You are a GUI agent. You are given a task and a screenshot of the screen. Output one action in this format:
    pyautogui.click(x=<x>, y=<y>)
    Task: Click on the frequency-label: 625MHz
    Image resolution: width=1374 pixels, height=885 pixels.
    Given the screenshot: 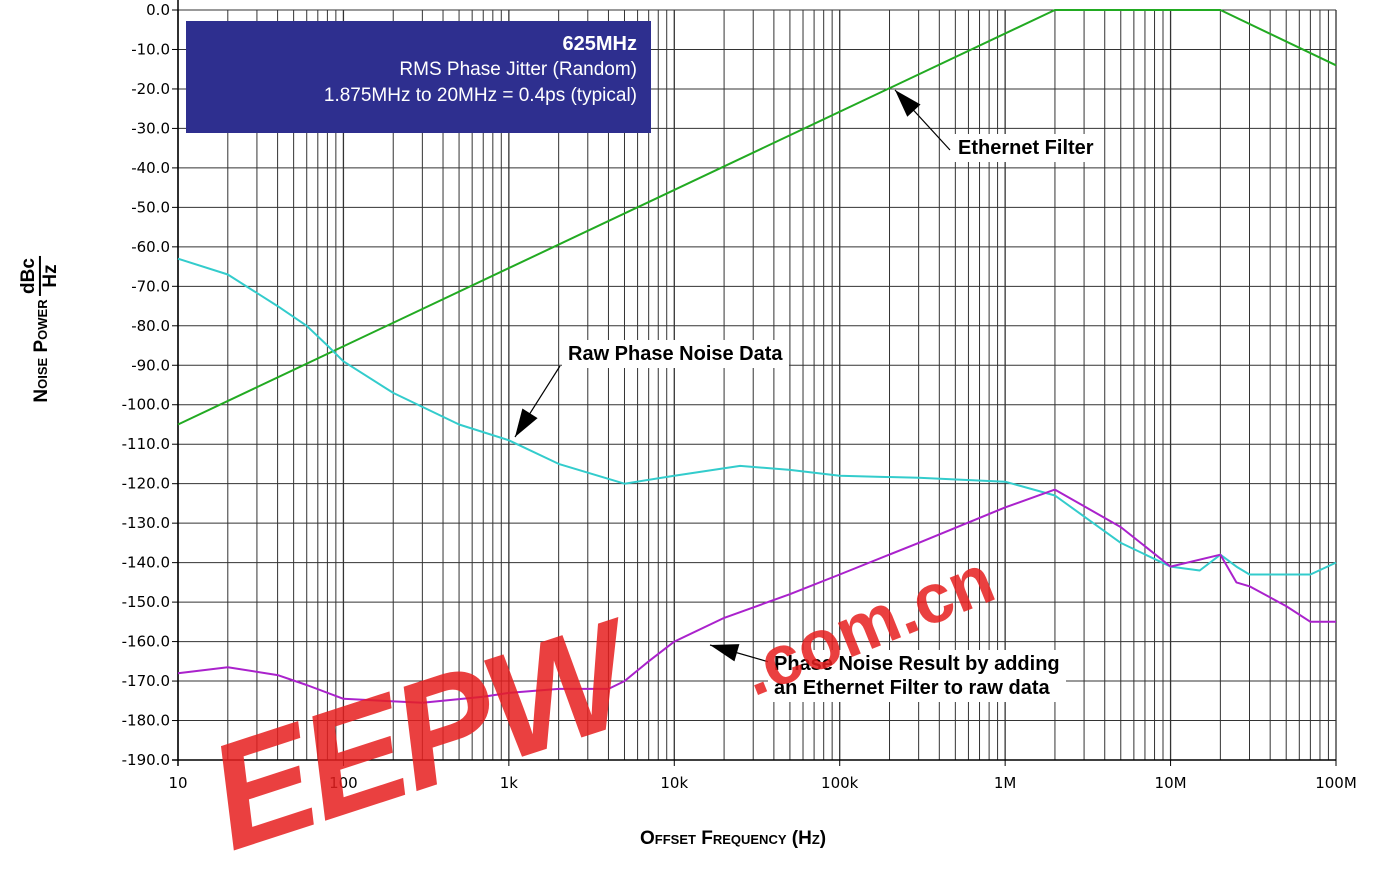 What is the action you would take?
    pyautogui.click(x=599, y=44)
    